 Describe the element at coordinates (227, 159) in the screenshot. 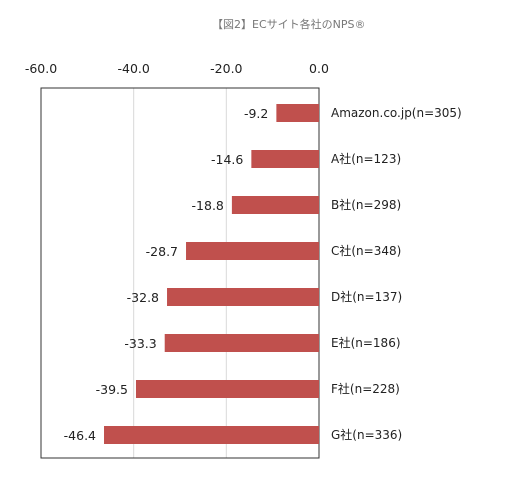

I see `value-label: -14.6` at that location.